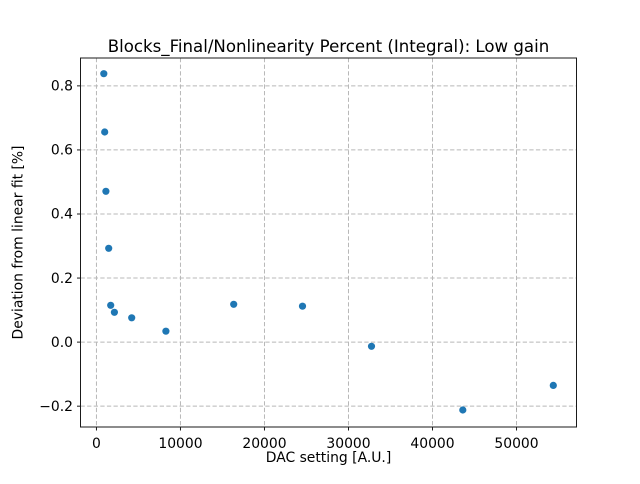 This screenshot has width=640, height=484. What do you see at coordinates (62, 87) in the screenshot?
I see `y-tick-label: 0.8` at bounding box center [62, 87].